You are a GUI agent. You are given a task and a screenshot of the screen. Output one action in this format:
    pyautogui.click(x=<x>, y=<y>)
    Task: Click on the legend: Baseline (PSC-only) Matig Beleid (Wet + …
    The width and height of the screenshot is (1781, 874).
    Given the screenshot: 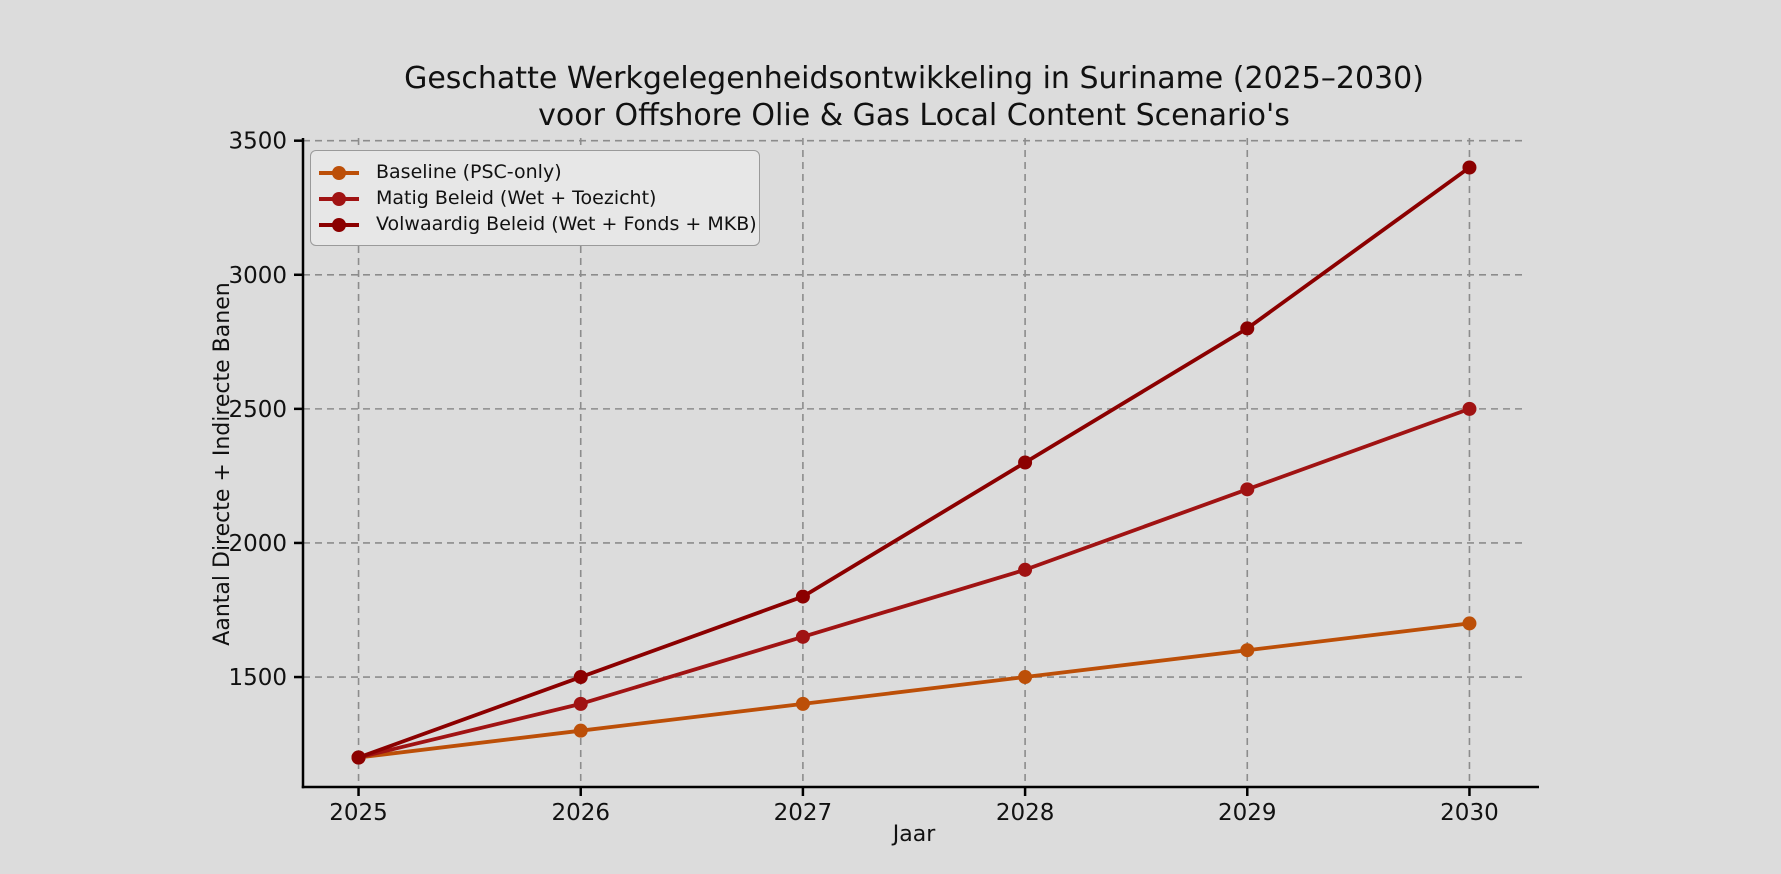 What is the action you would take?
    pyautogui.click(x=535, y=198)
    